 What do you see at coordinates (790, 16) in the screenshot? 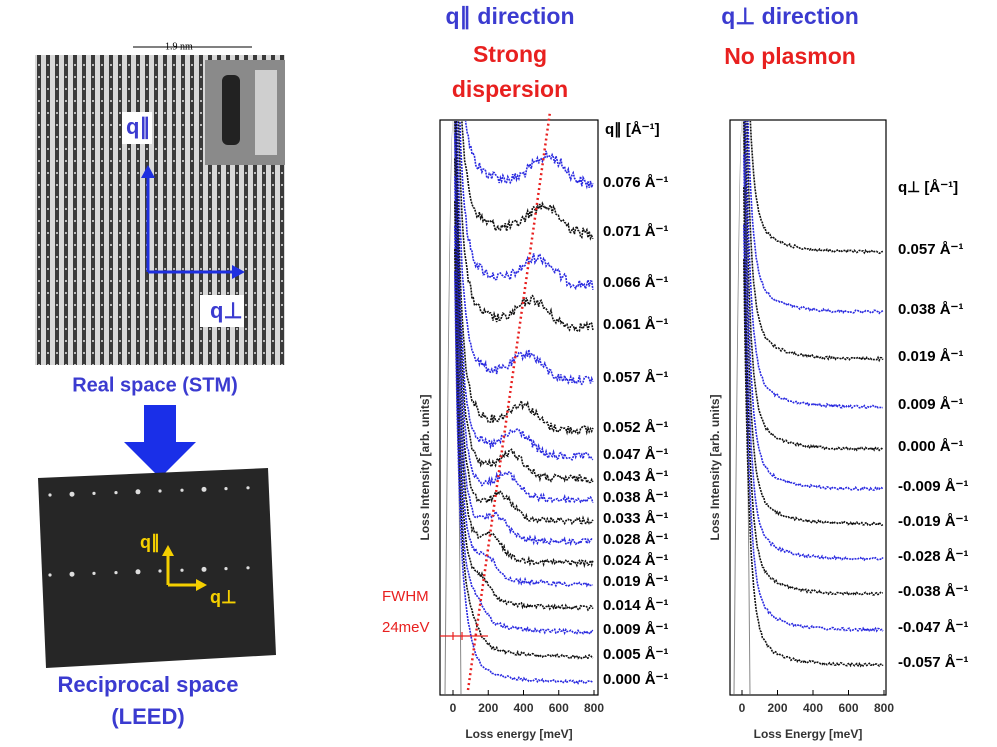
I see `panel-title: q⊥ direction` at bounding box center [790, 16].